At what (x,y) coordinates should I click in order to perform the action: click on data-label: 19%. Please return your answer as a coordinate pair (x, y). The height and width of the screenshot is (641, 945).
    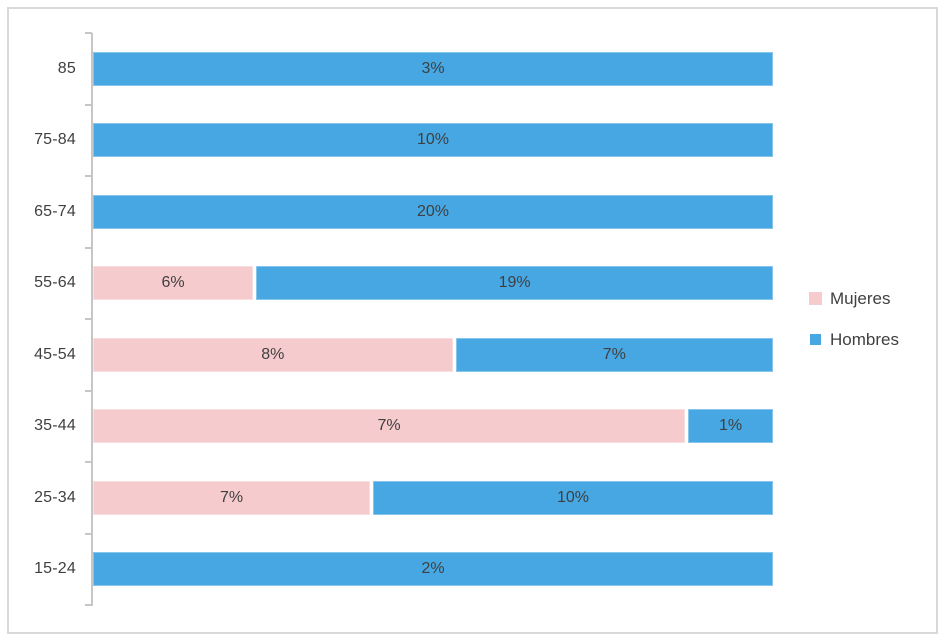
    Looking at the image, I should click on (514, 283).